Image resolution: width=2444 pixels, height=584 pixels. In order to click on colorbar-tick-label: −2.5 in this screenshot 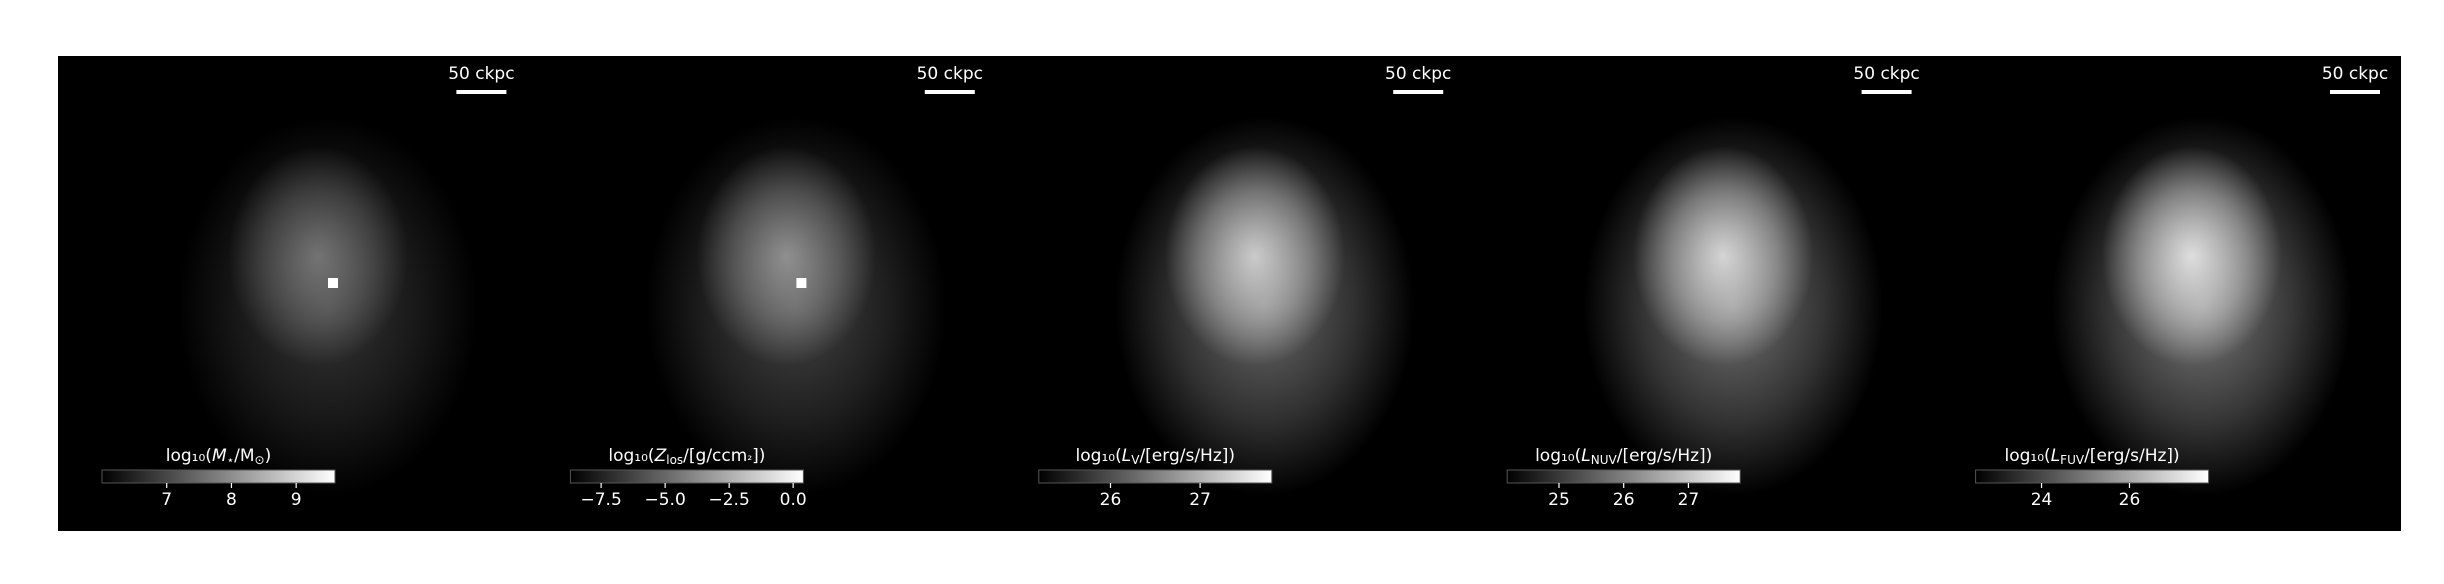, I will do `click(729, 500)`.